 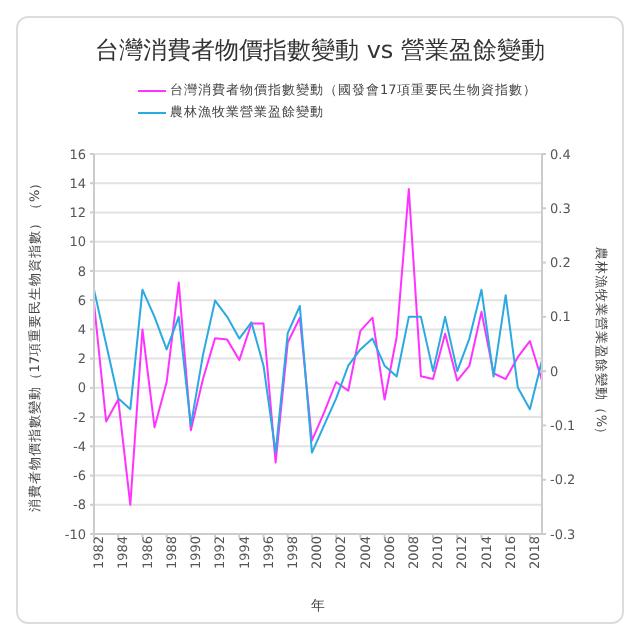 What do you see at coordinates (320, 51) in the screenshot?
I see `chart-title: 台灣消費者物價指數變動 vs 營業盈餘變動` at bounding box center [320, 51].